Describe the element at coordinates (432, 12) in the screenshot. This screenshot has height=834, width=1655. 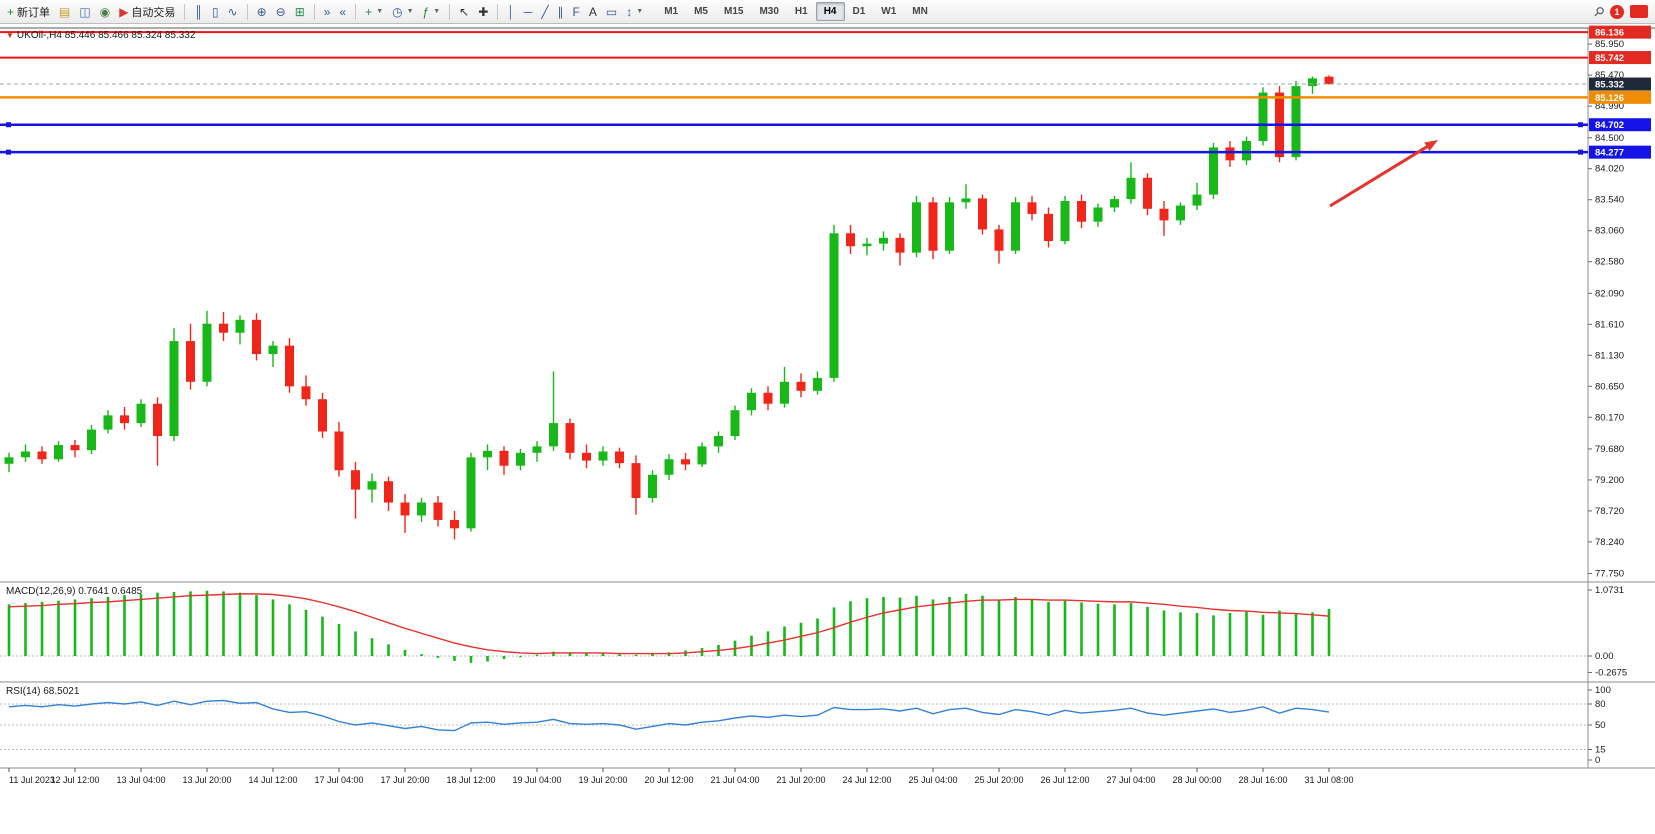
I see `indicators-button: ƒ ▼` at that location.